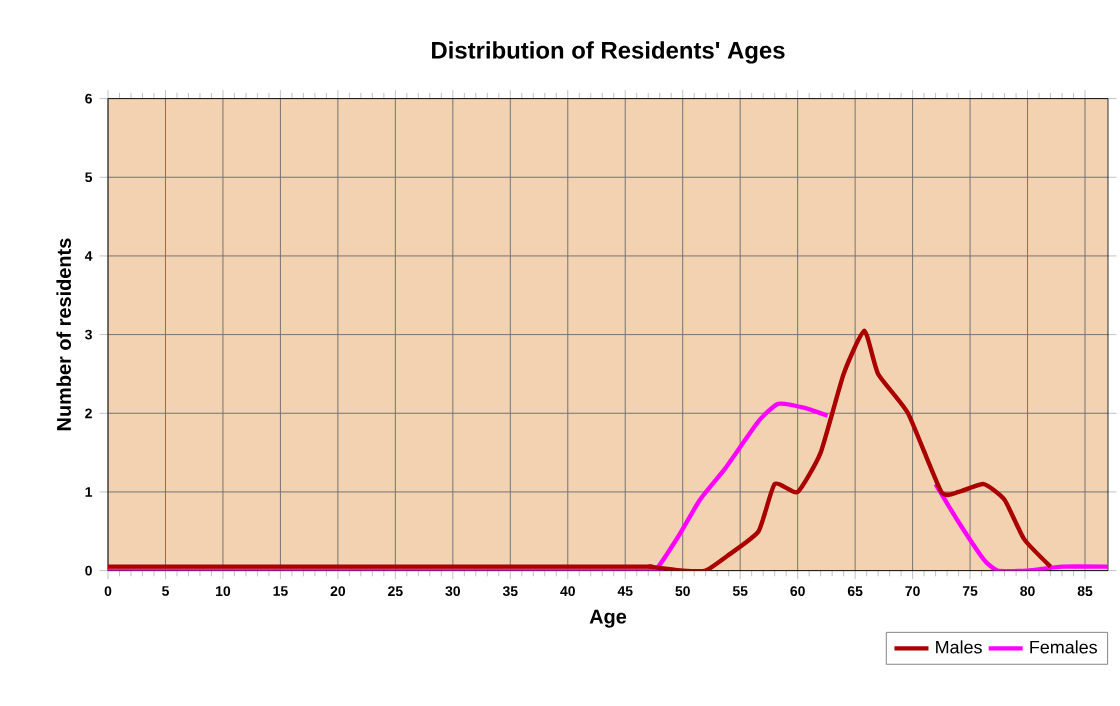 This screenshot has height=706, width=1120. I want to click on legend-label: Females, so click(1063, 647).